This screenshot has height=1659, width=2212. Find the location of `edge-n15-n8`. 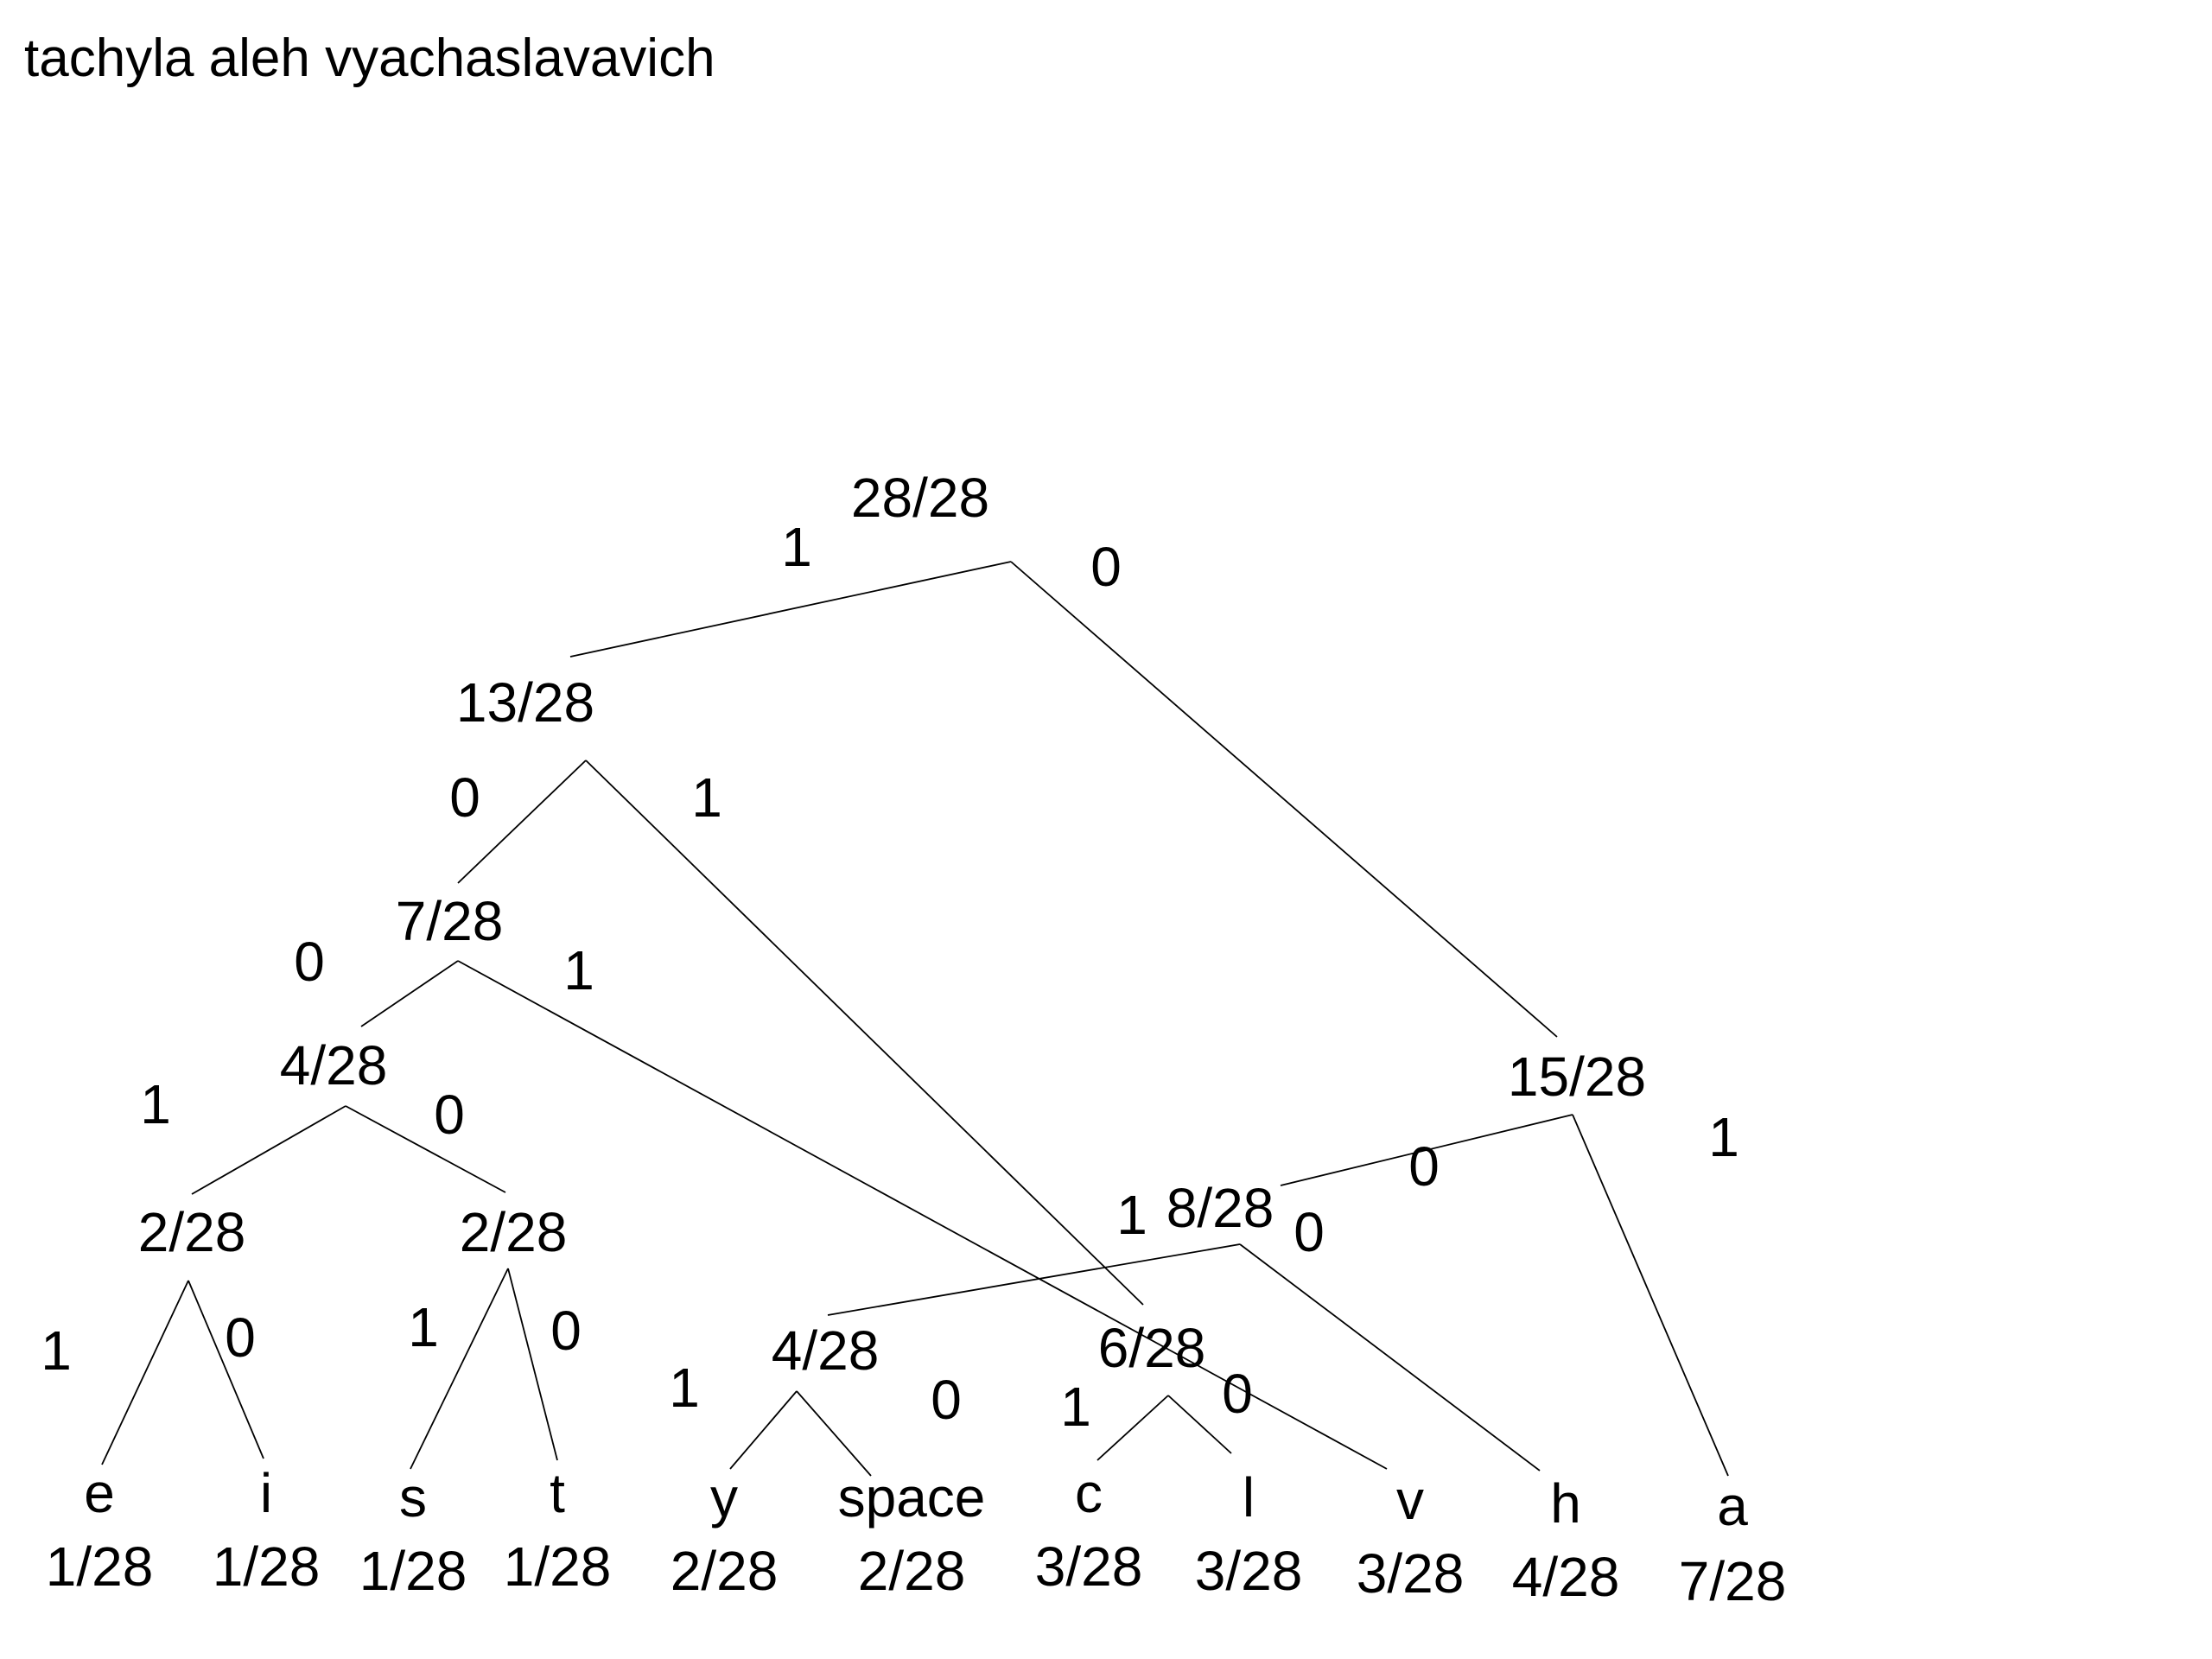

edge-n15-n8 is located at coordinates (1426, 1150).